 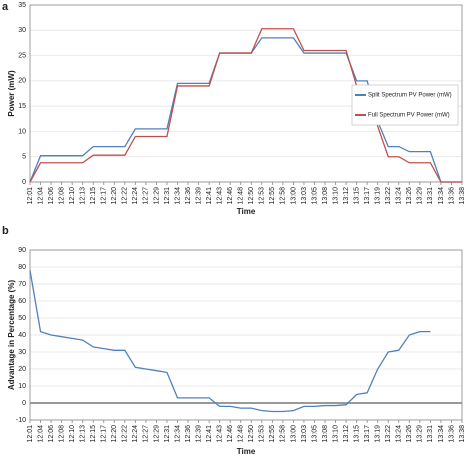 What do you see at coordinates (24, 157) in the screenshot?
I see `y-tick-label: 5` at bounding box center [24, 157].